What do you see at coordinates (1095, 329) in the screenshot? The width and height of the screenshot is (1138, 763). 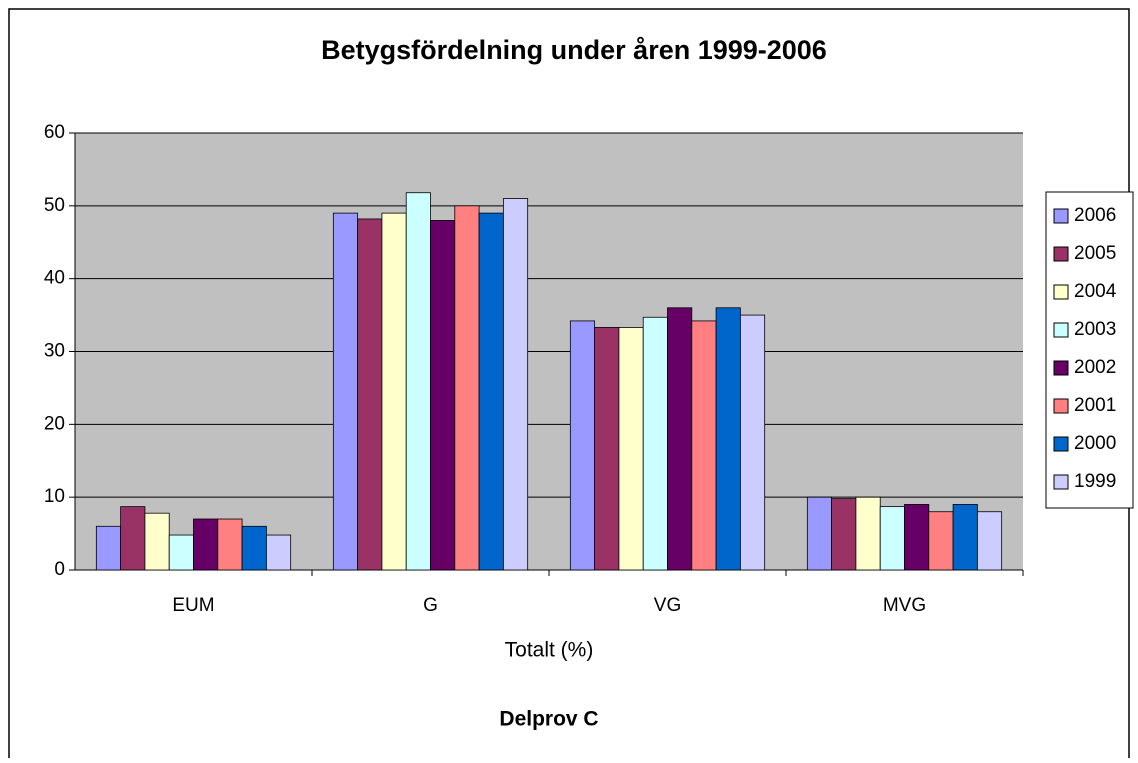 I see `legend-label: 2003` at bounding box center [1095, 329].